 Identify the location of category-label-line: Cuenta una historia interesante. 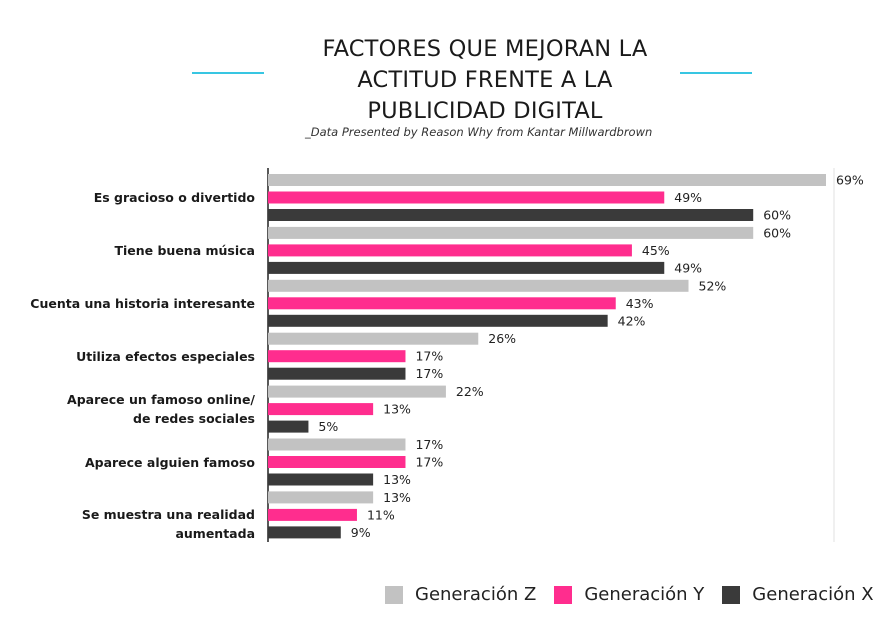
(142, 303).